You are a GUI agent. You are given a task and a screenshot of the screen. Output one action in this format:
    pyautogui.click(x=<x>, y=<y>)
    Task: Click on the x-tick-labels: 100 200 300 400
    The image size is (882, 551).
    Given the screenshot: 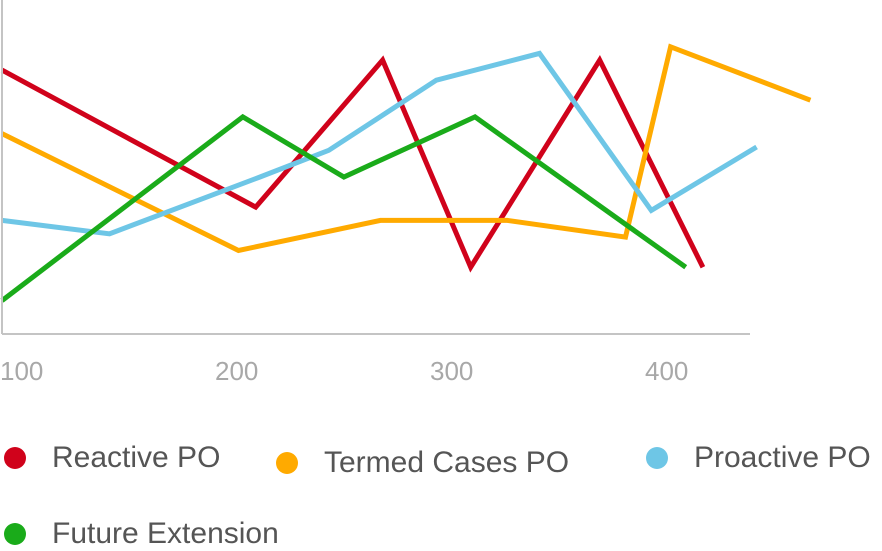 What is the action you would take?
    pyautogui.click(x=344, y=371)
    